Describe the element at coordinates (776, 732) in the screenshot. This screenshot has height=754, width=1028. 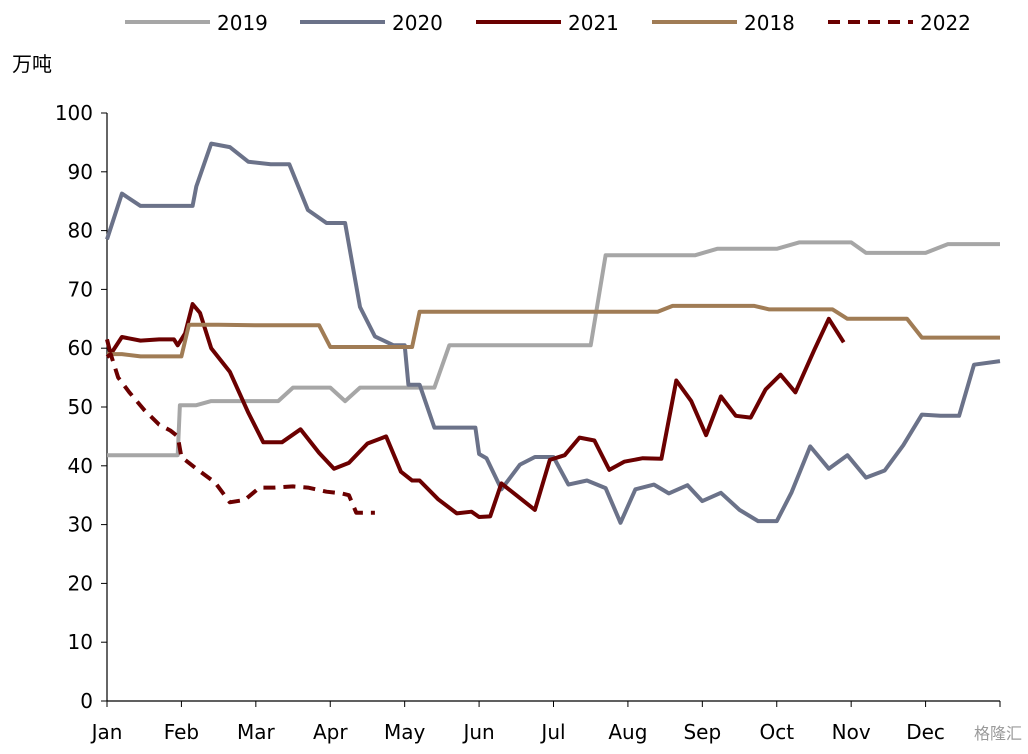
I see `x-tick-label: Oct` at that location.